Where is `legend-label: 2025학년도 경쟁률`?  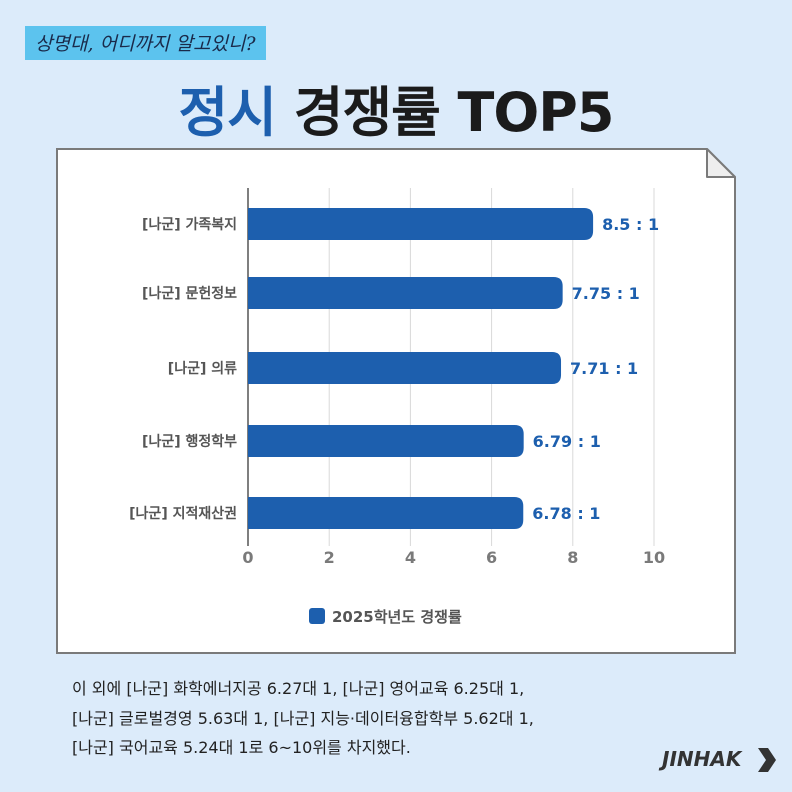 legend-label: 2025학년도 경쟁률 is located at coordinates (397, 617).